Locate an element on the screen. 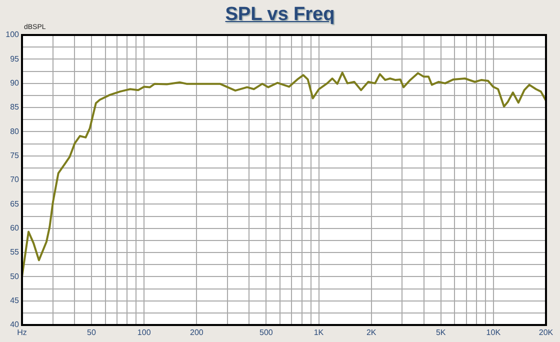 The width and height of the screenshot is (560, 342). y-tick-label: 40 is located at coordinates (15, 325).